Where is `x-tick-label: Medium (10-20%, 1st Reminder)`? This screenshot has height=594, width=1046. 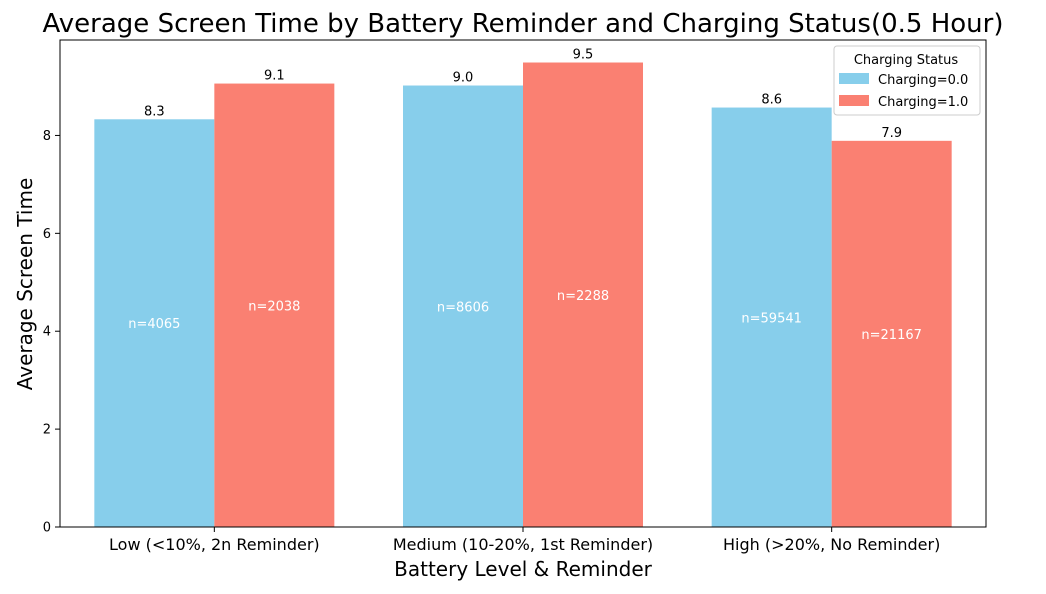
x-tick-label: Medium (10-20%, 1st Reminder) is located at coordinates (523, 544).